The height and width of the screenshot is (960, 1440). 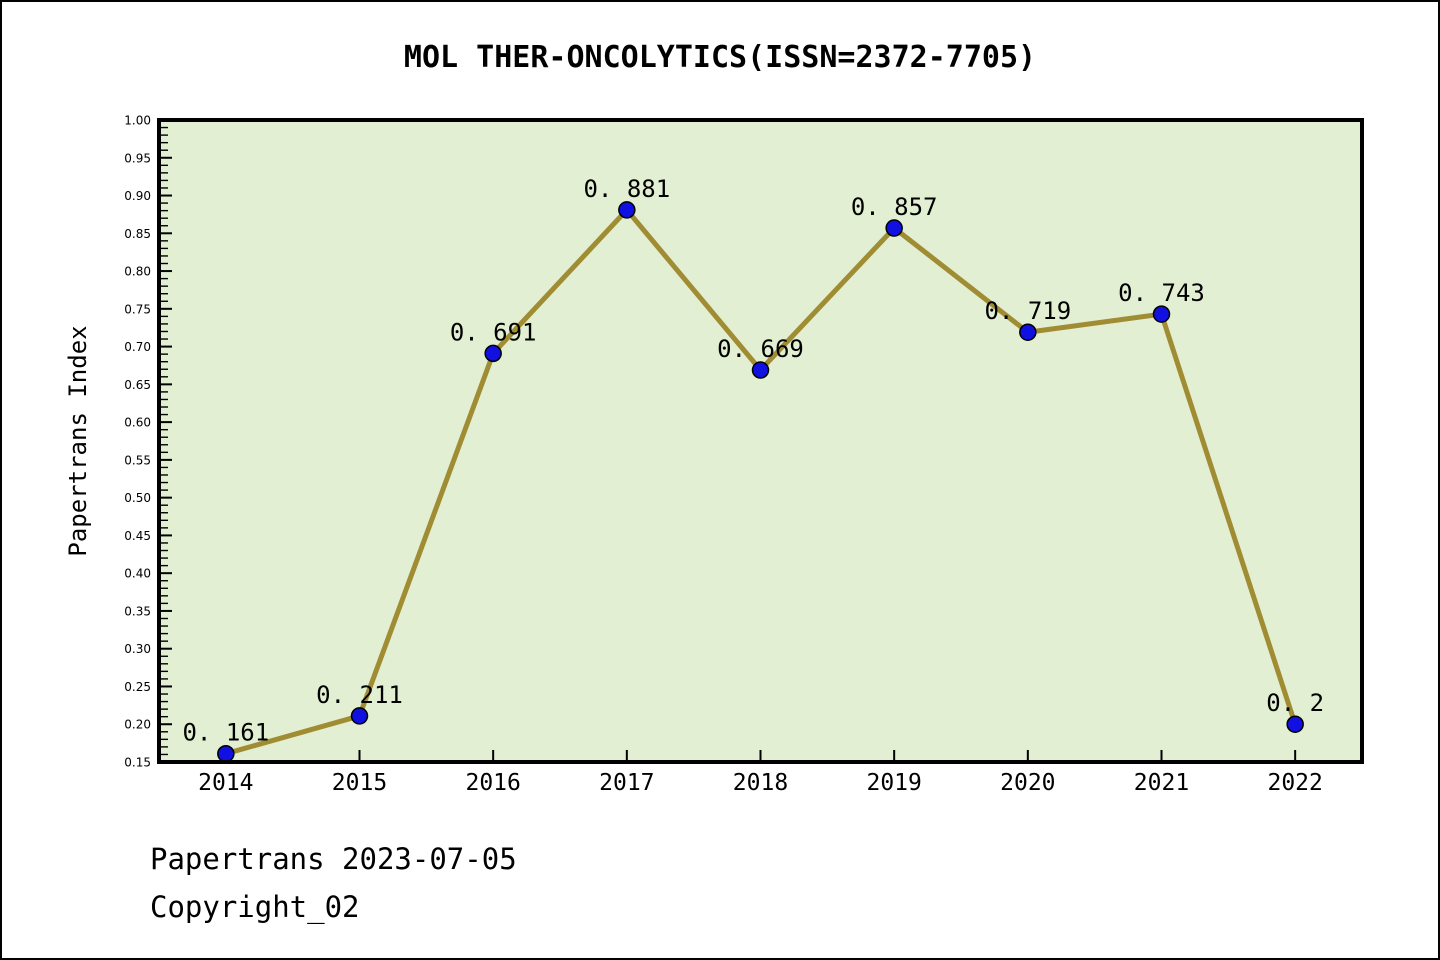 I want to click on x-tick-label: 2015, so click(x=359, y=783).